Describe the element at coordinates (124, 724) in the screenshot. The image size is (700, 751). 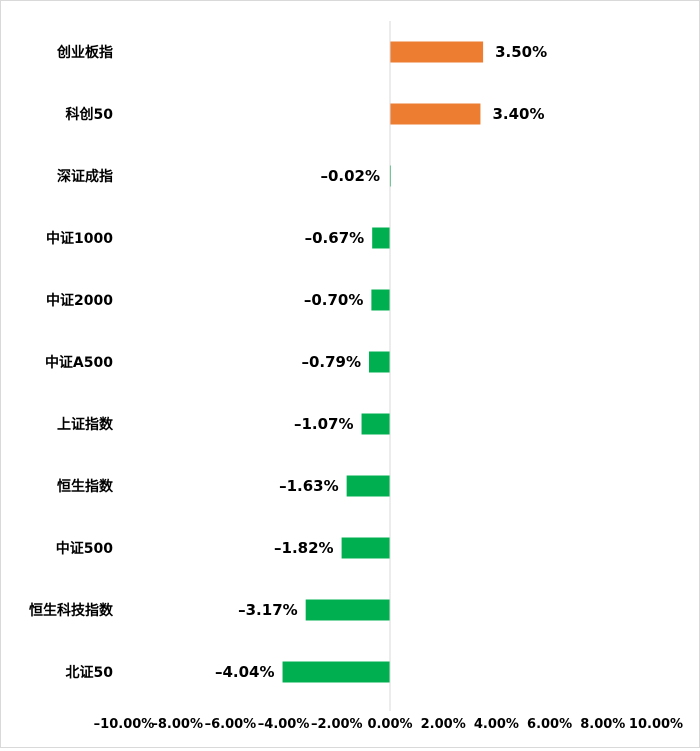
I see `x-tick-label: –10.00%` at that location.